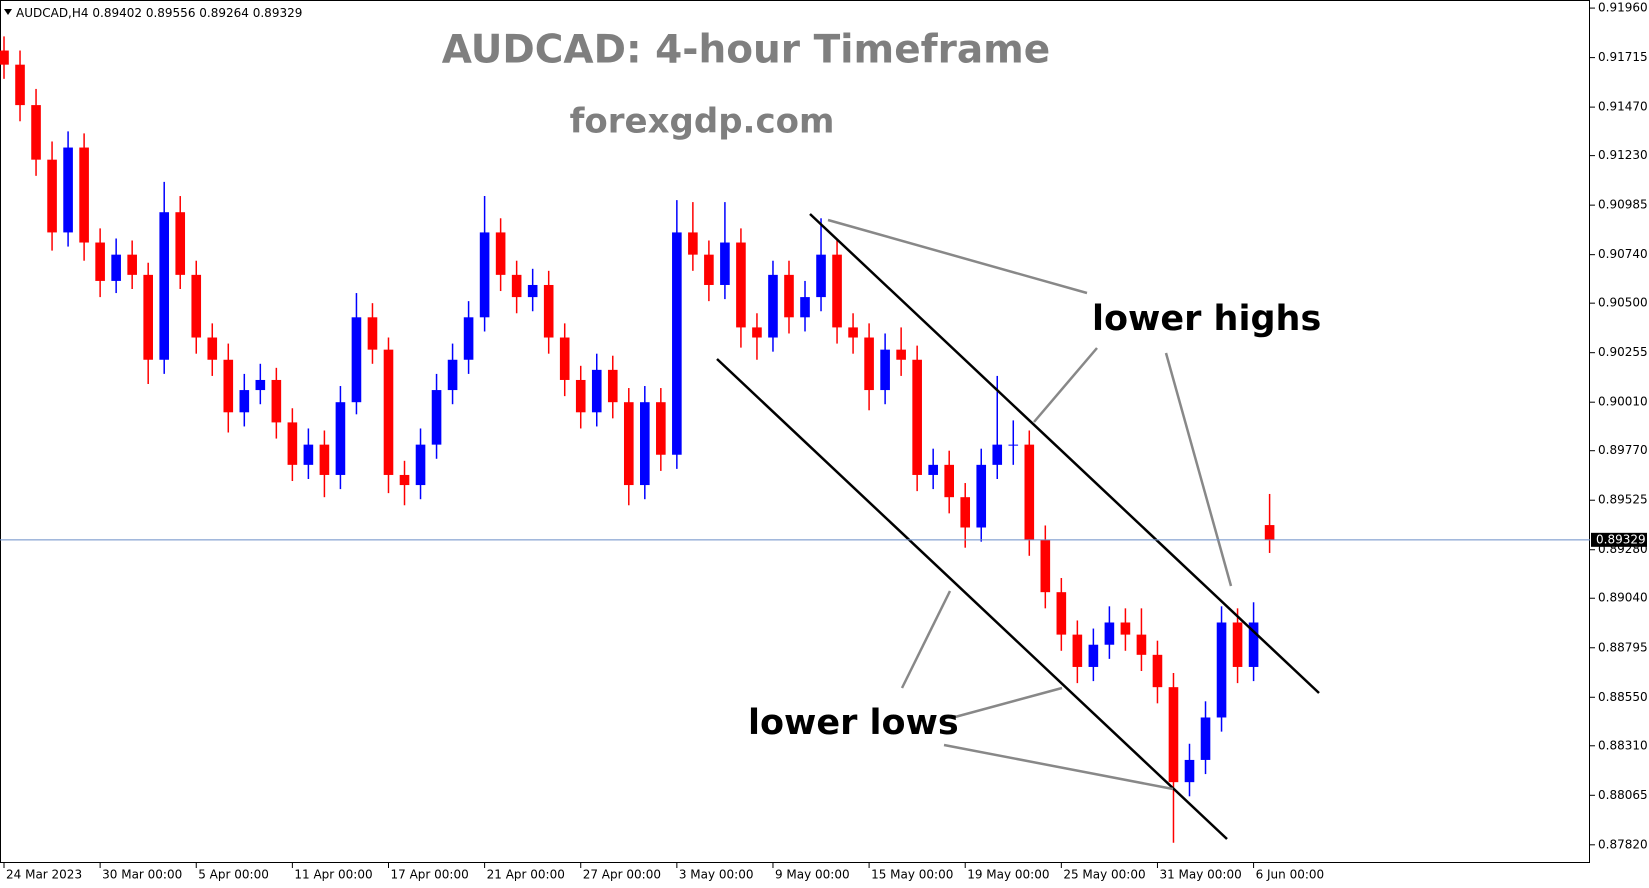 The image size is (1649, 888). I want to click on price-label-box, so click(1619, 539).